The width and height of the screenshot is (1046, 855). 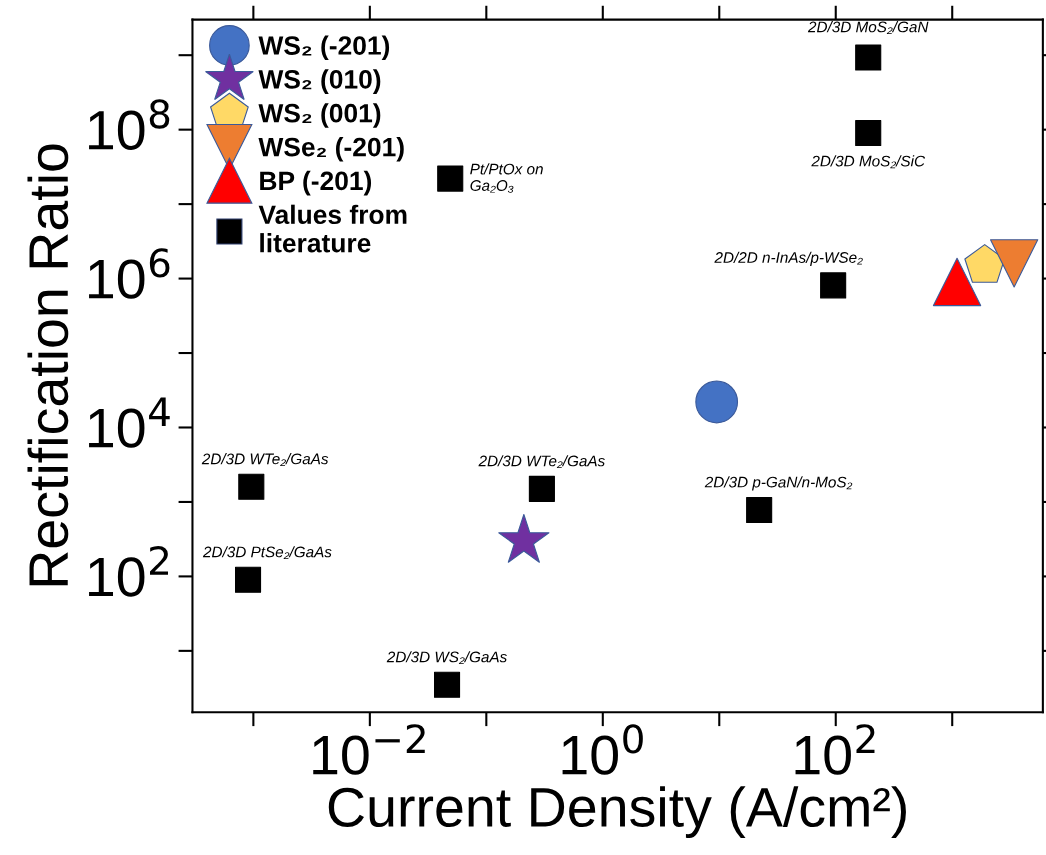 What do you see at coordinates (868, 27) in the screenshot?
I see `annotation: 2D/3D MoS₂/GaN` at bounding box center [868, 27].